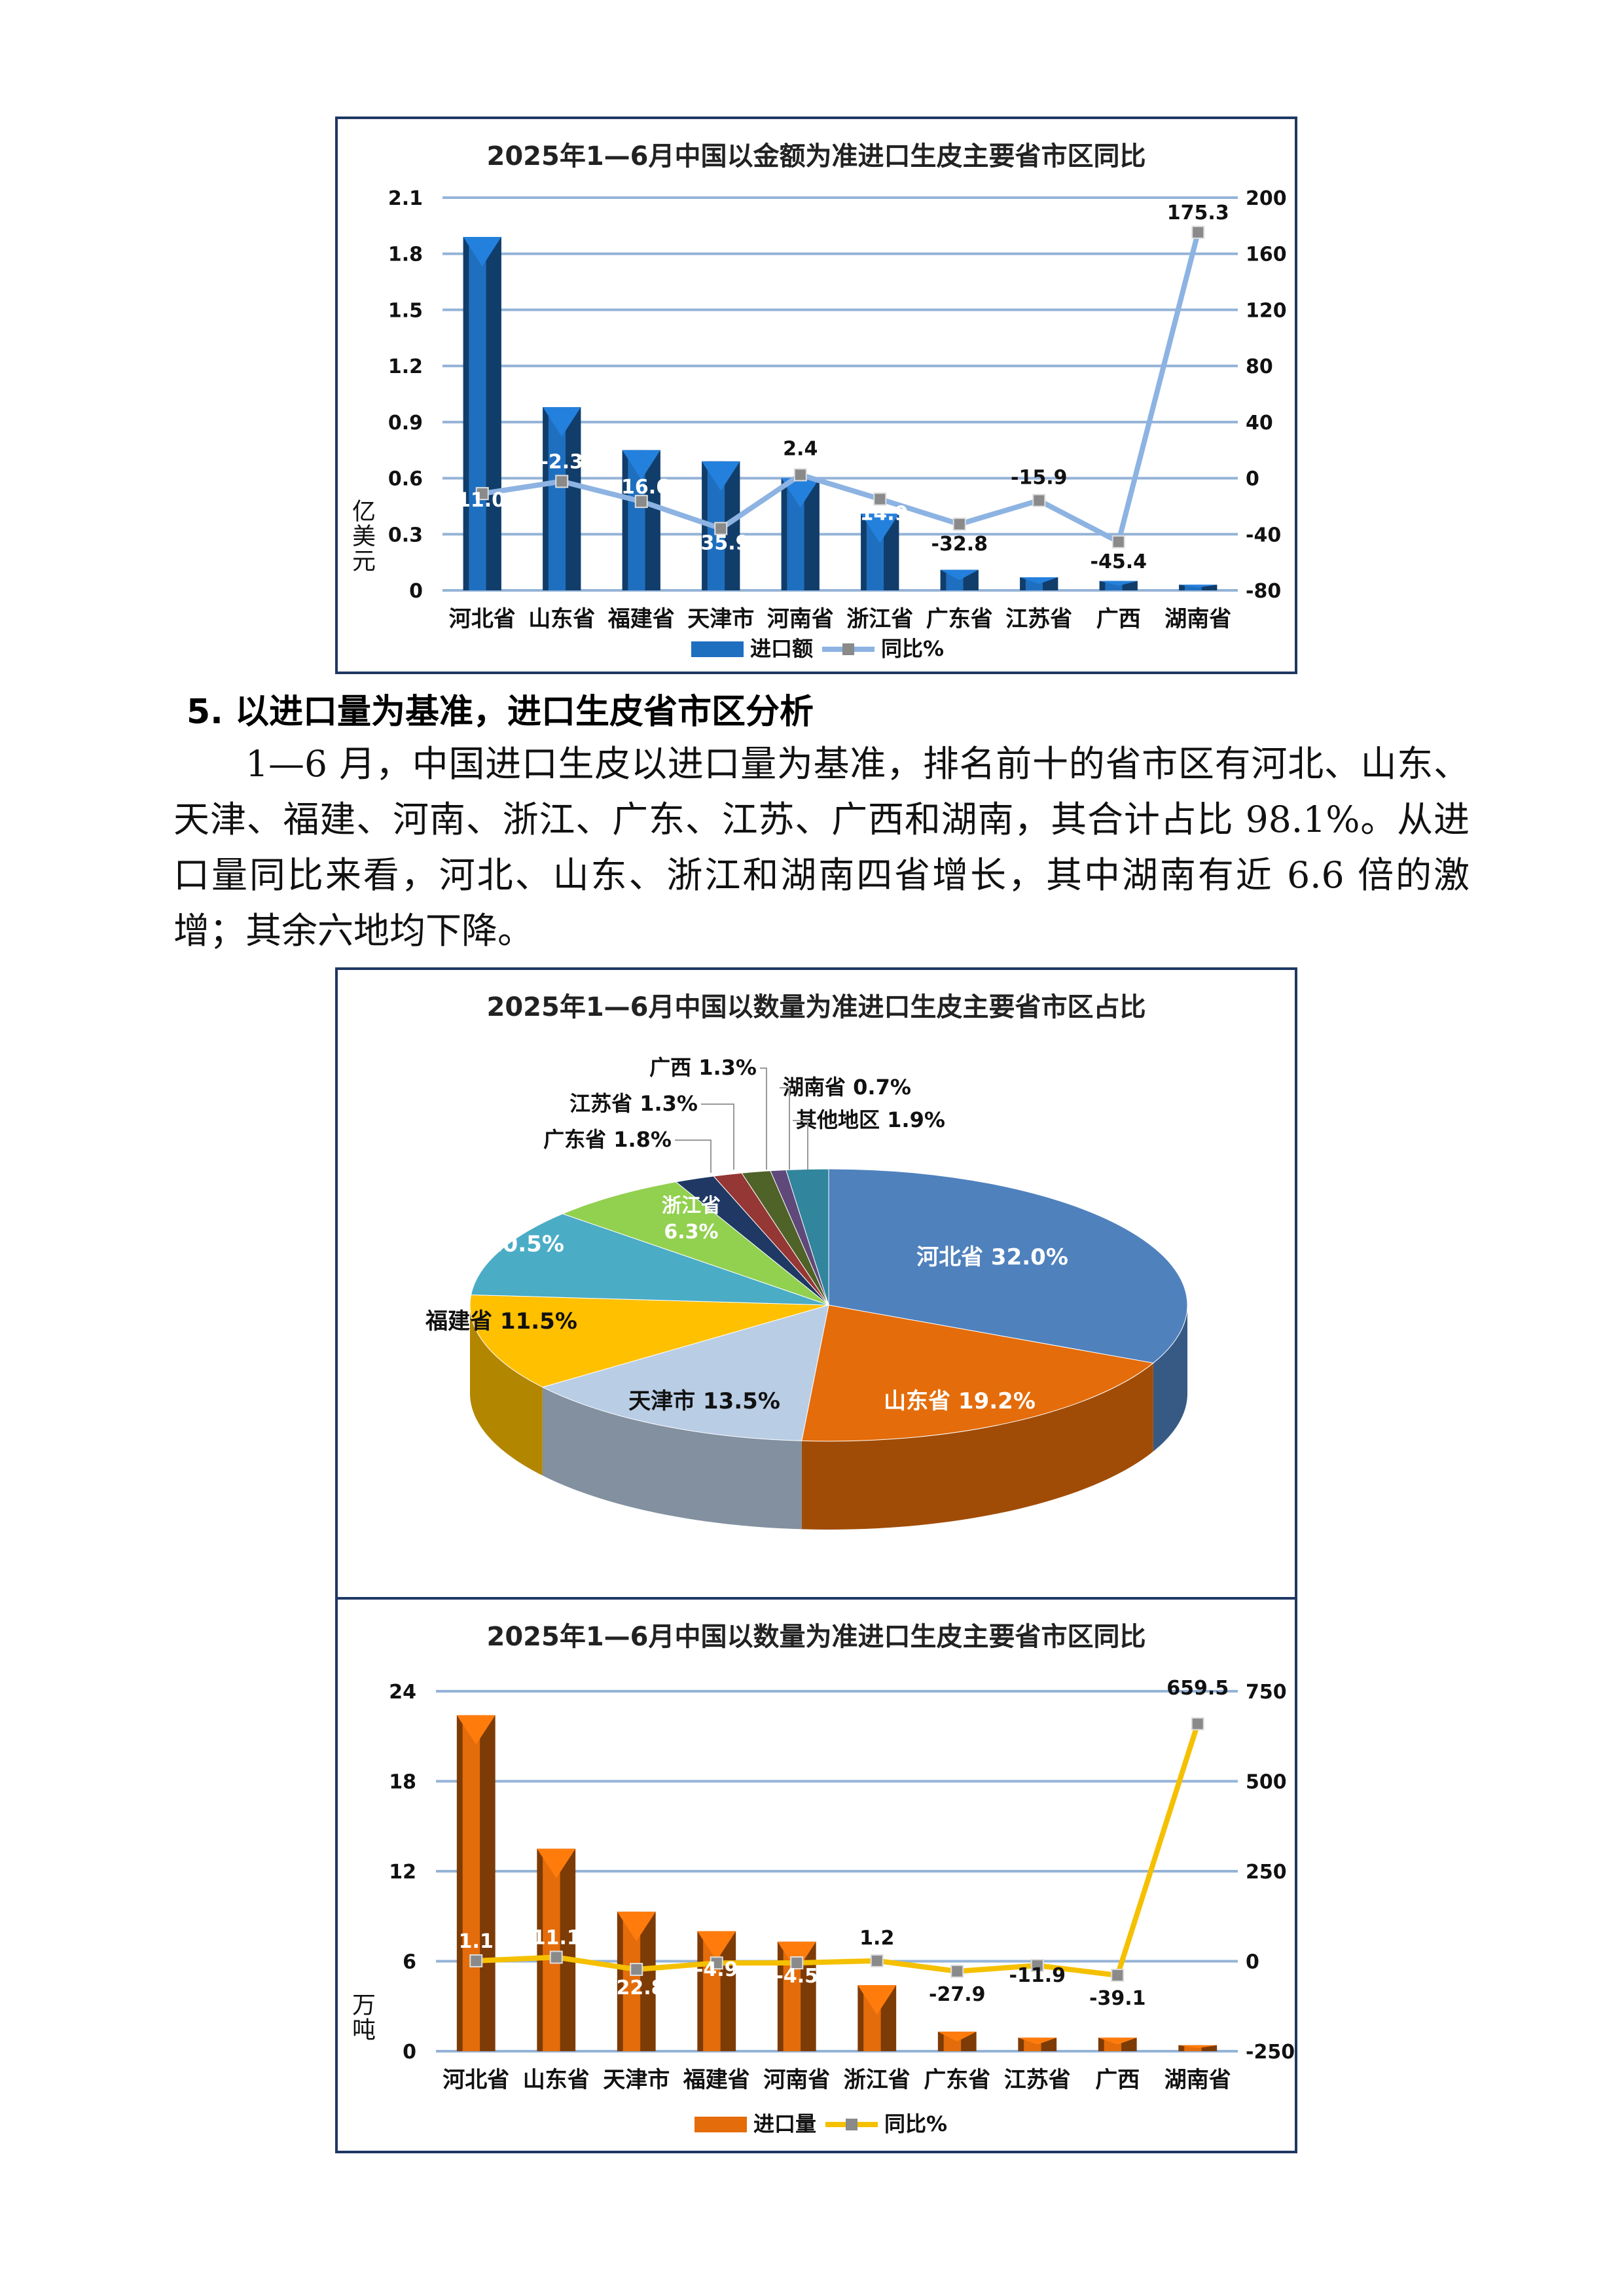 This screenshot has width=1624, height=2296. What do you see at coordinates (476, 1941) in the screenshot?
I see `data-label: 1.1` at bounding box center [476, 1941].